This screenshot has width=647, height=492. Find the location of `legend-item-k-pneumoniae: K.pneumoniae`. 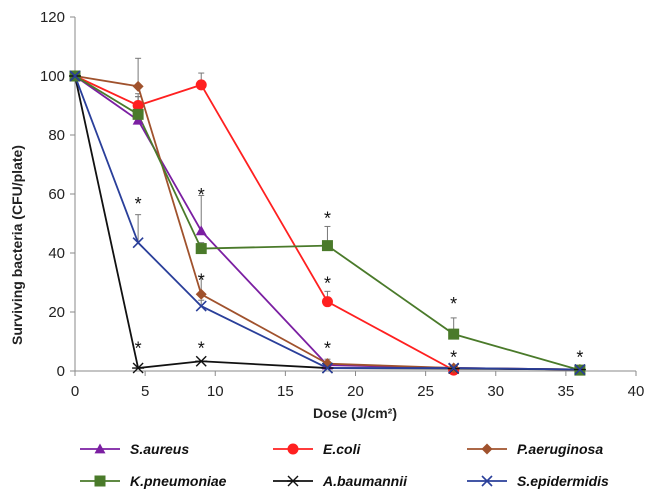

legend-item-k-pneumoniae: K.pneumoniae is located at coordinates (153, 481).